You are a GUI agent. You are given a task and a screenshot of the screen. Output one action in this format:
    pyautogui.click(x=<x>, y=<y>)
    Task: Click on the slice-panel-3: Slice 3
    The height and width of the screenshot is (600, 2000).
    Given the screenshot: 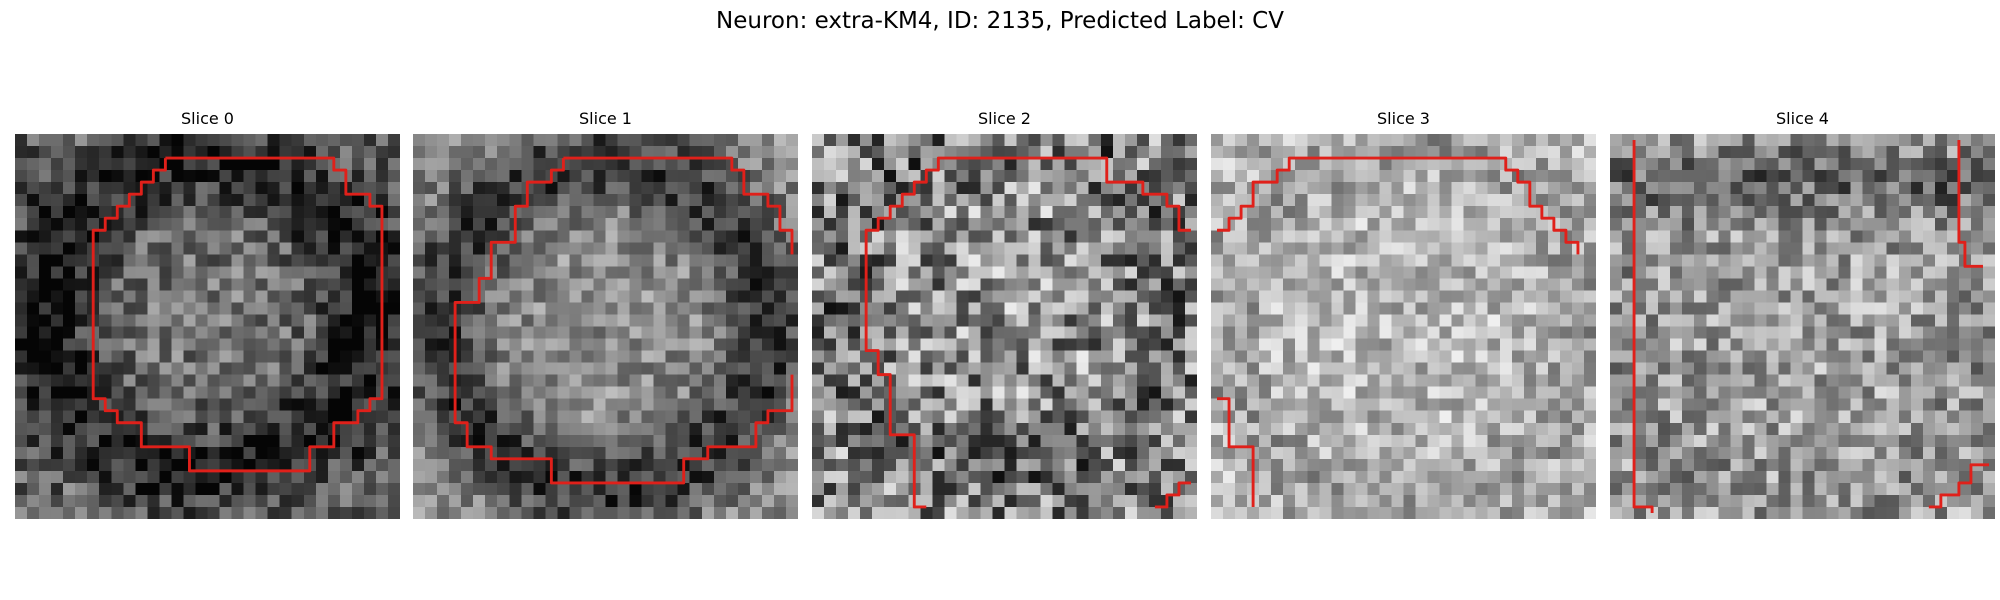 What is the action you would take?
    pyautogui.click(x=1403, y=313)
    